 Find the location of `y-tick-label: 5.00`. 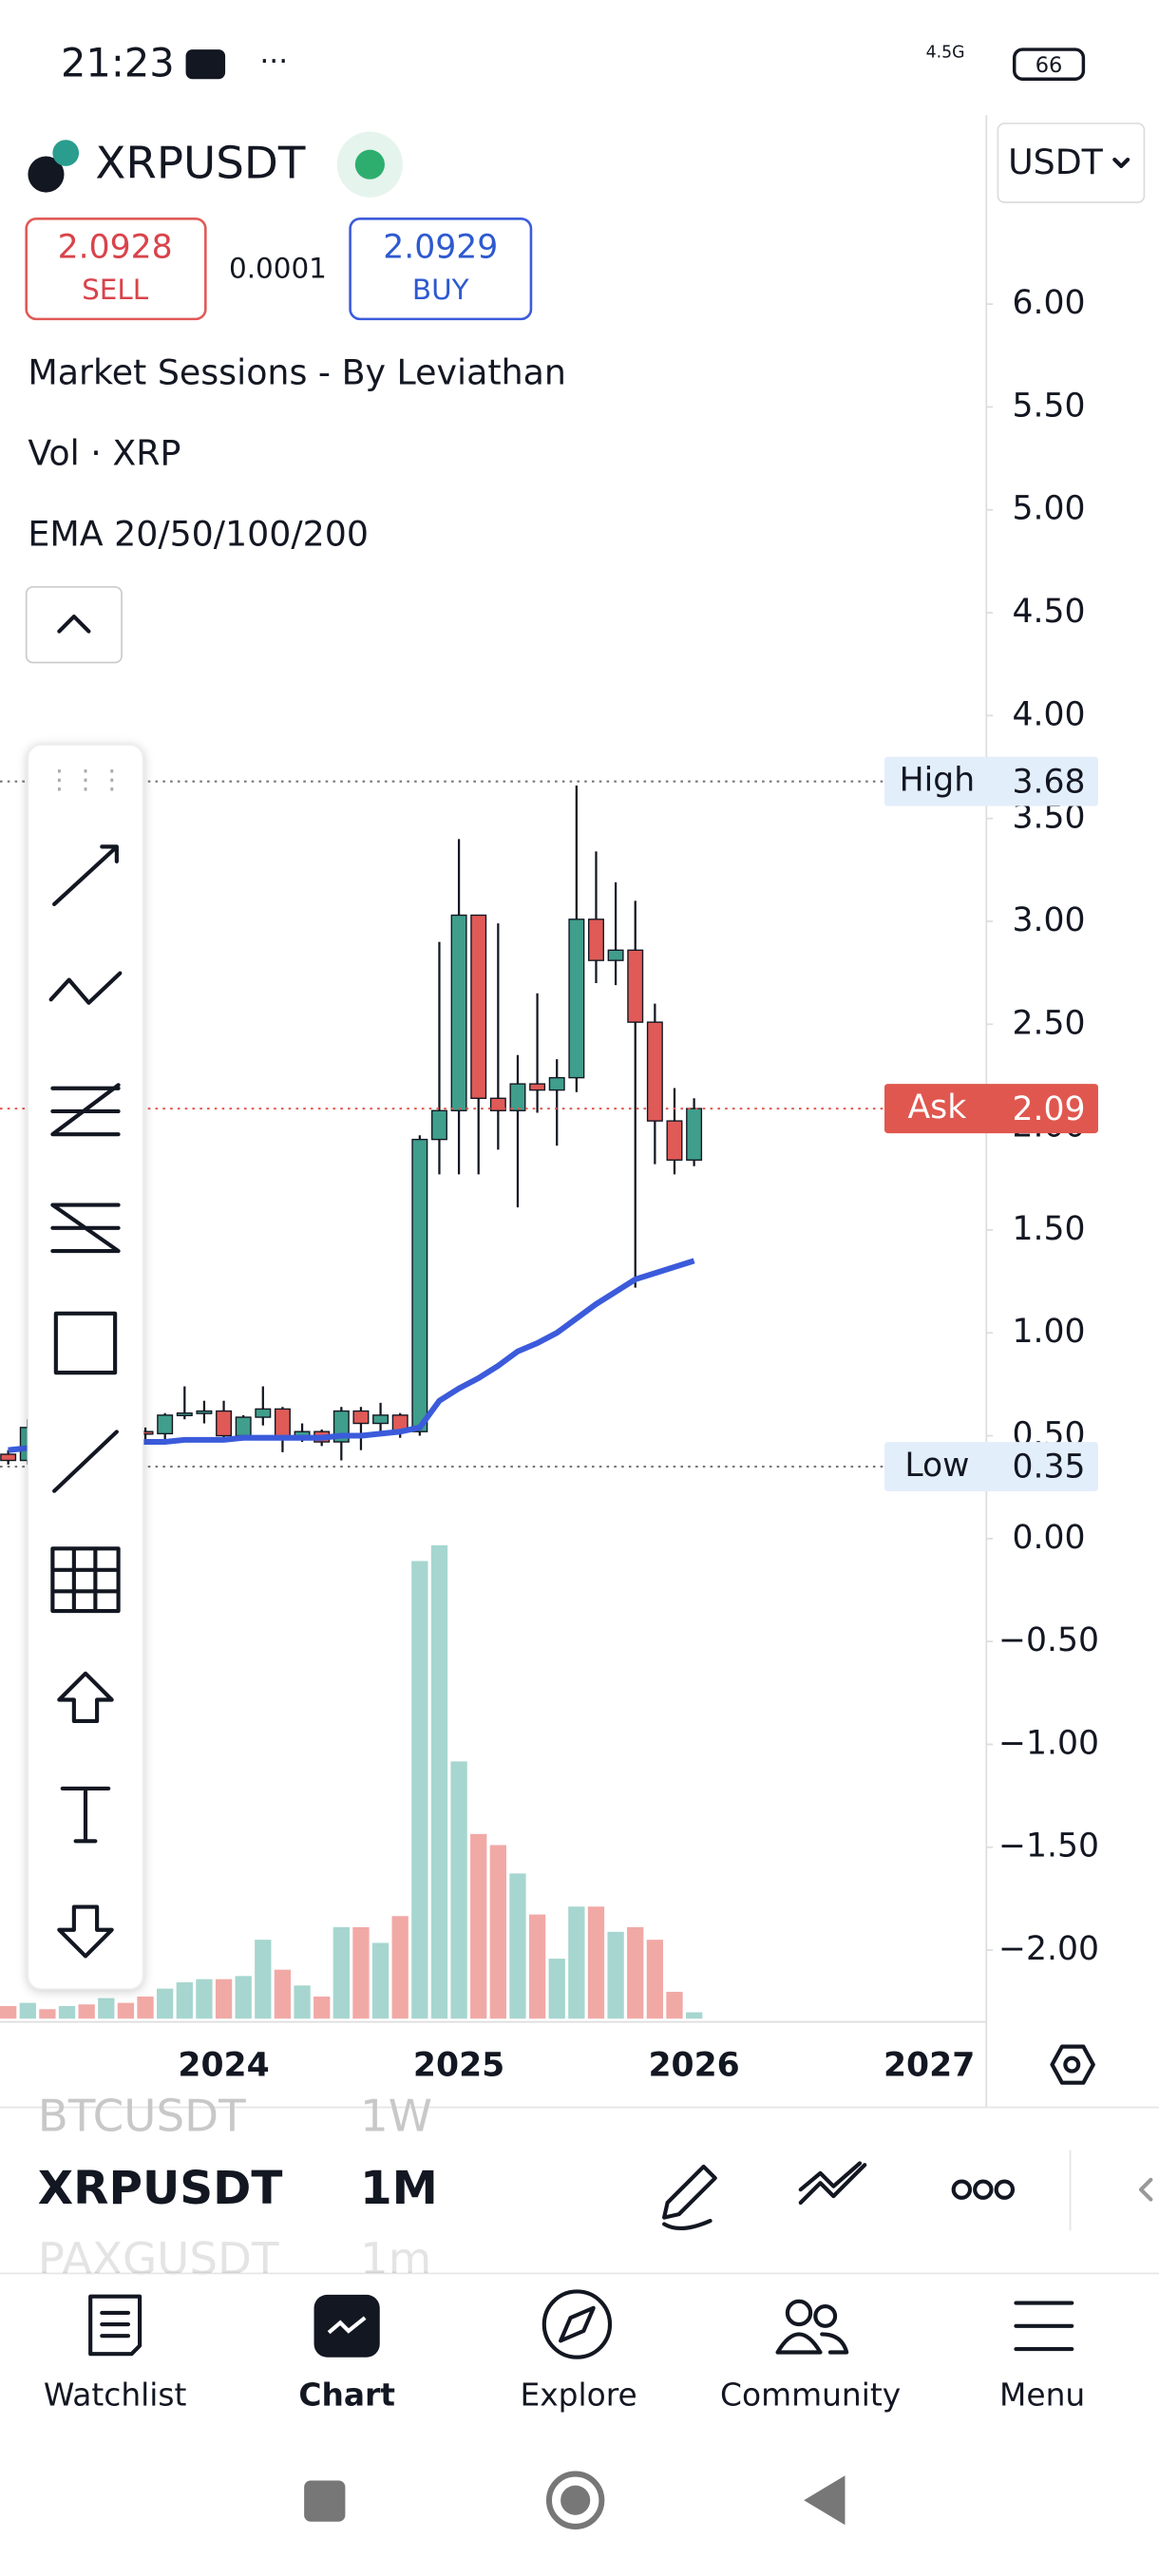

y-tick-label: 5.00 is located at coordinates (1049, 509).